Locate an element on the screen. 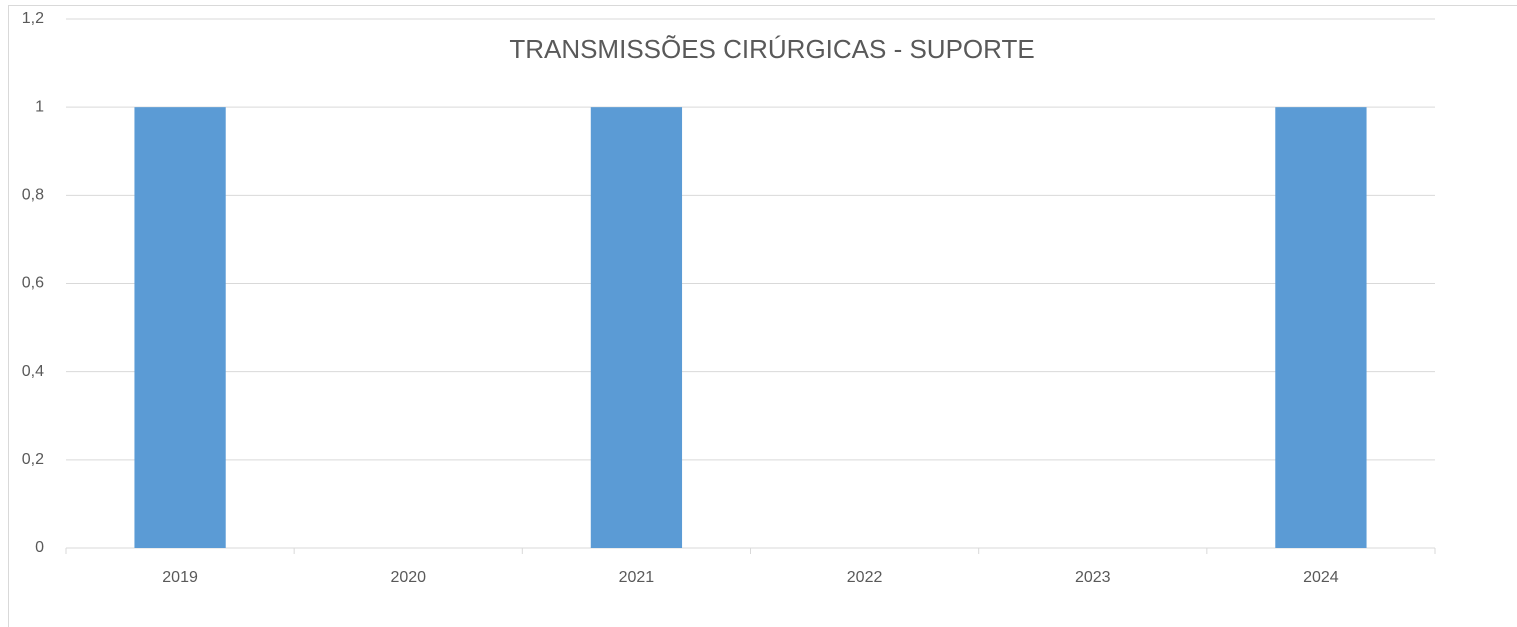 This screenshot has width=1517, height=627. y-tick-label: 0 is located at coordinates (39, 547).